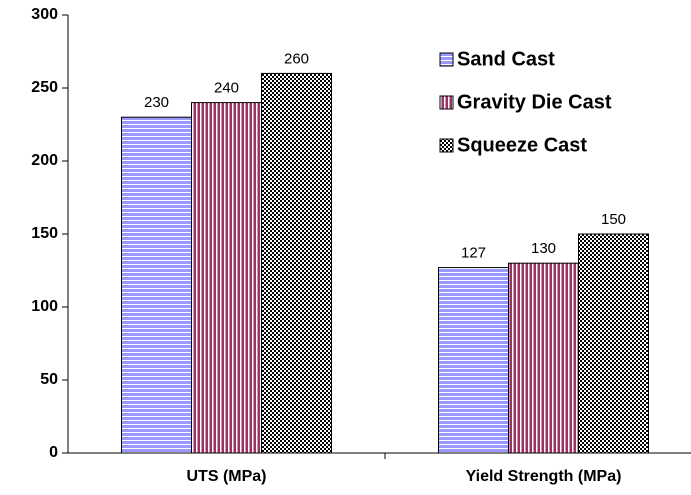 The image size is (691, 495). I want to click on x-tick-label: Yield Strength (MPa), so click(544, 476).